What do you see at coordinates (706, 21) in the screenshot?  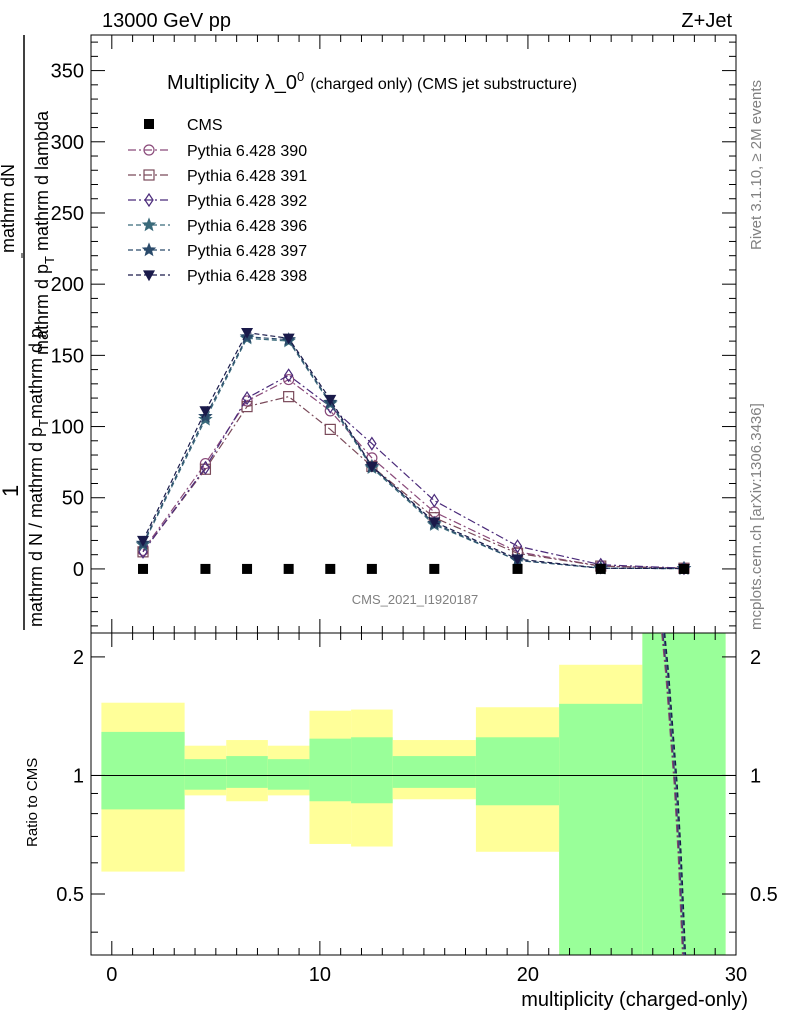 I see `header-process-label: Z+Jet` at bounding box center [706, 21].